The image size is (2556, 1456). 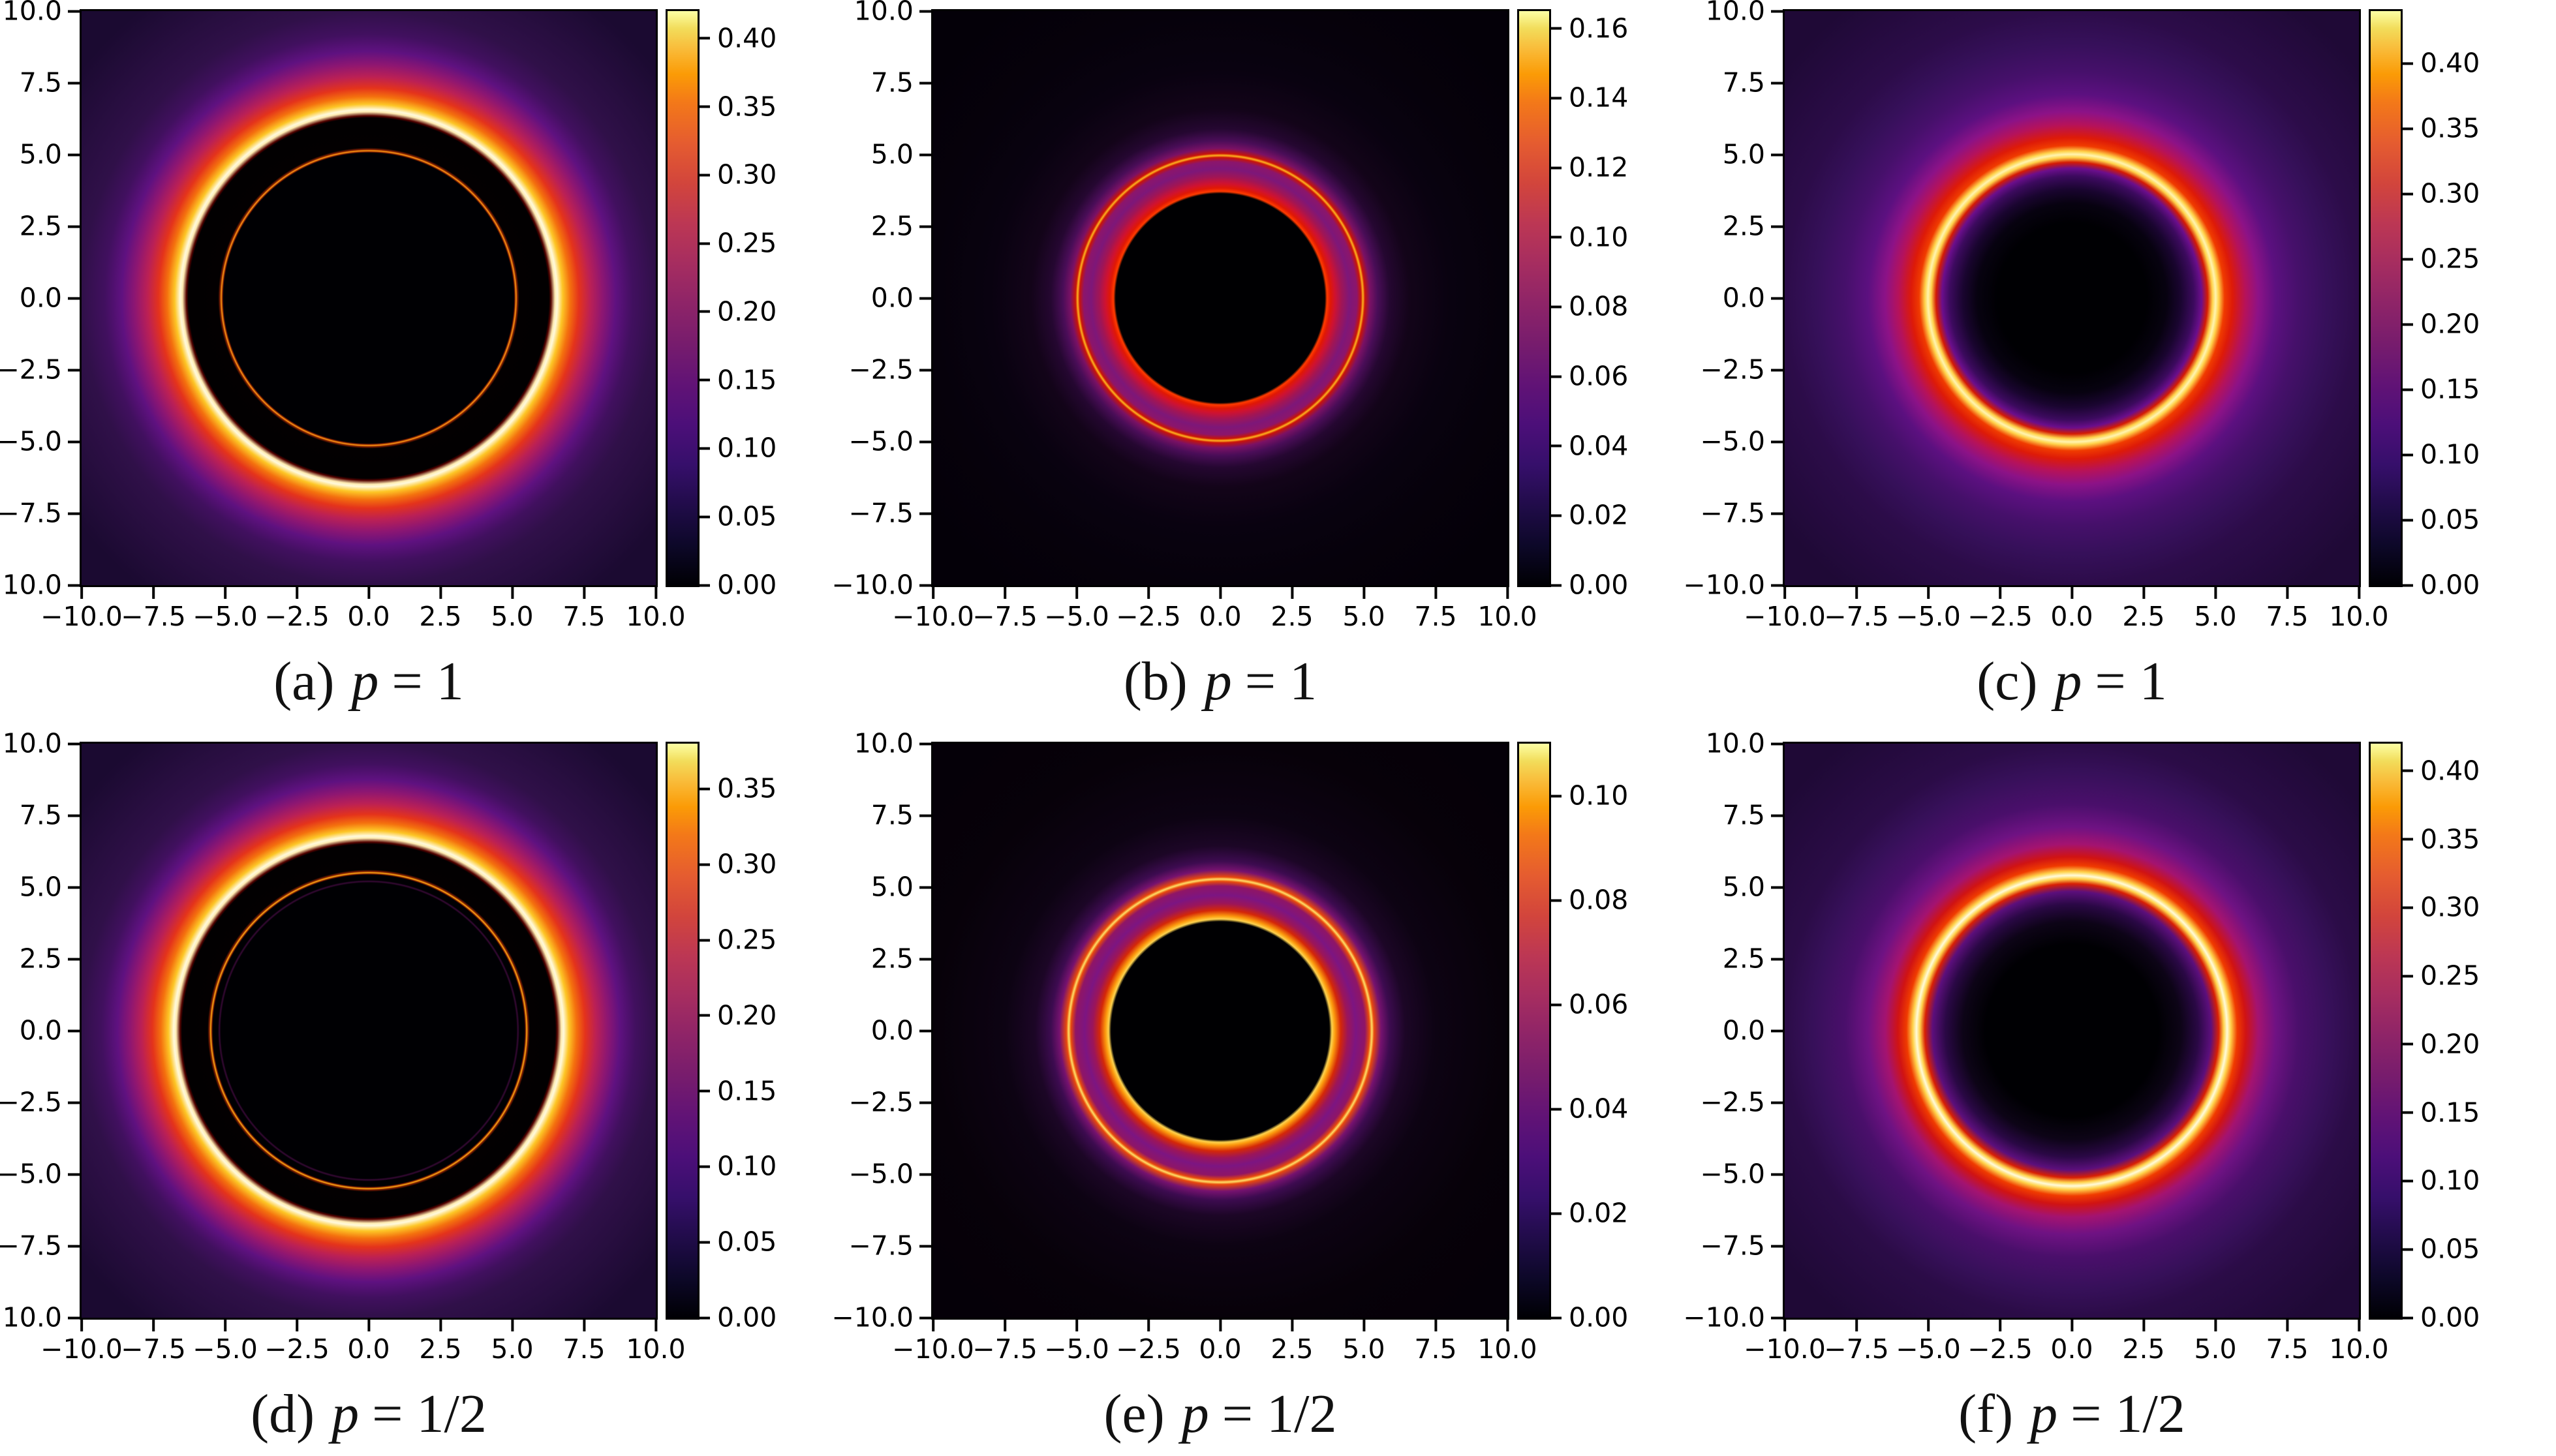 What do you see at coordinates (1589, 1214) in the screenshot?
I see `colorbar-tick-label: 0.02` at bounding box center [1589, 1214].